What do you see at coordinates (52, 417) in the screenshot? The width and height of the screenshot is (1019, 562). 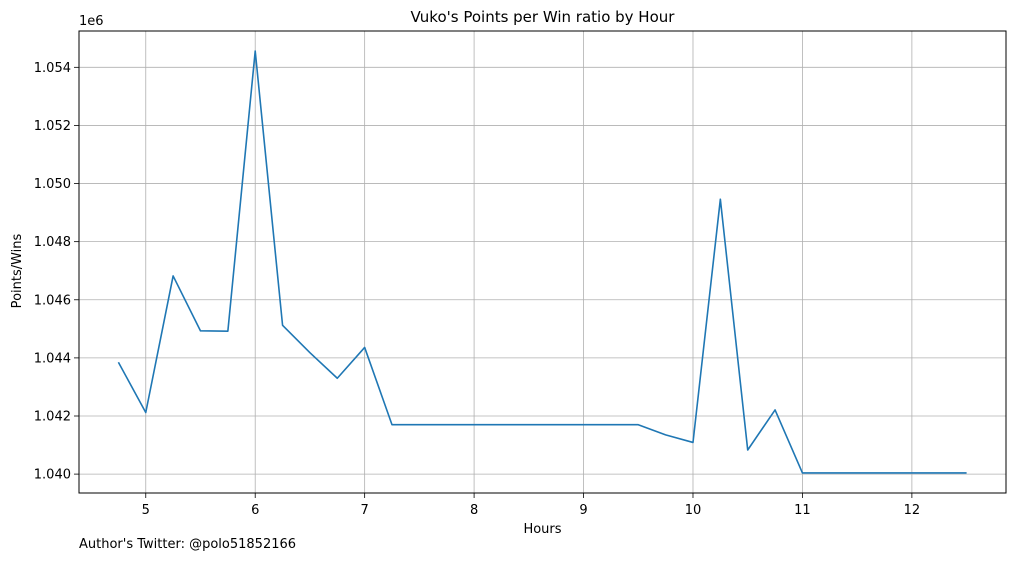 I see `y-tick-label: 1.042` at bounding box center [52, 417].